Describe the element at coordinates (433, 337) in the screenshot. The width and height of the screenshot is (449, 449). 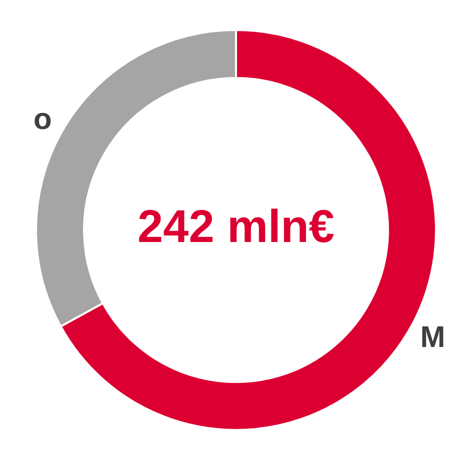
I see `slice-label: M` at that location.